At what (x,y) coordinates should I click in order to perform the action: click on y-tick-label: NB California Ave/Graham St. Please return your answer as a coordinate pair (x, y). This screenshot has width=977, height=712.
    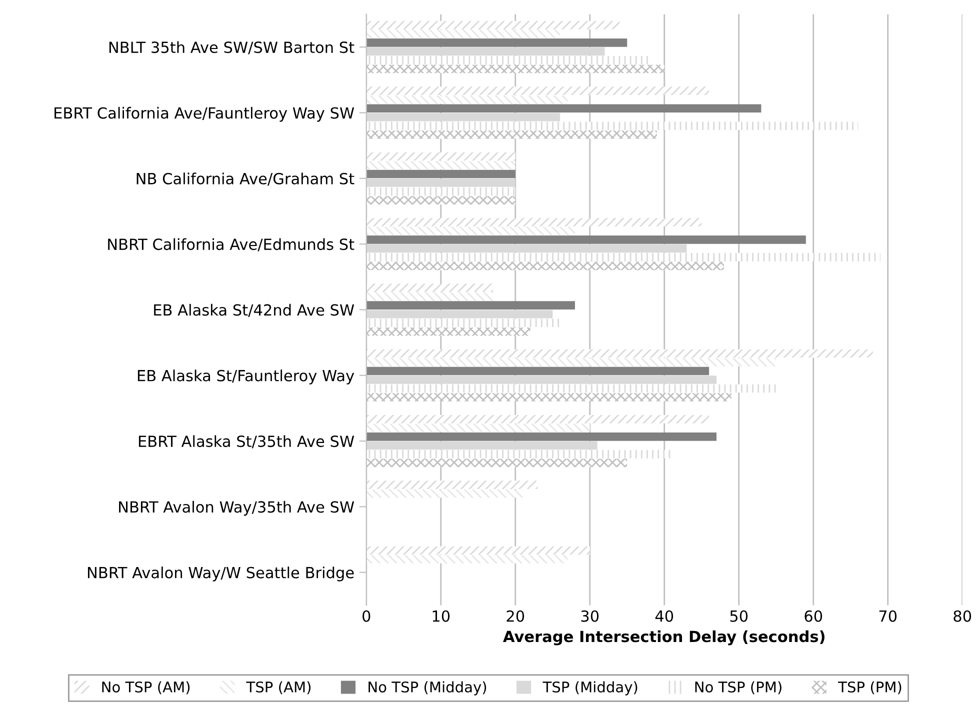
    Looking at the image, I should click on (245, 179).